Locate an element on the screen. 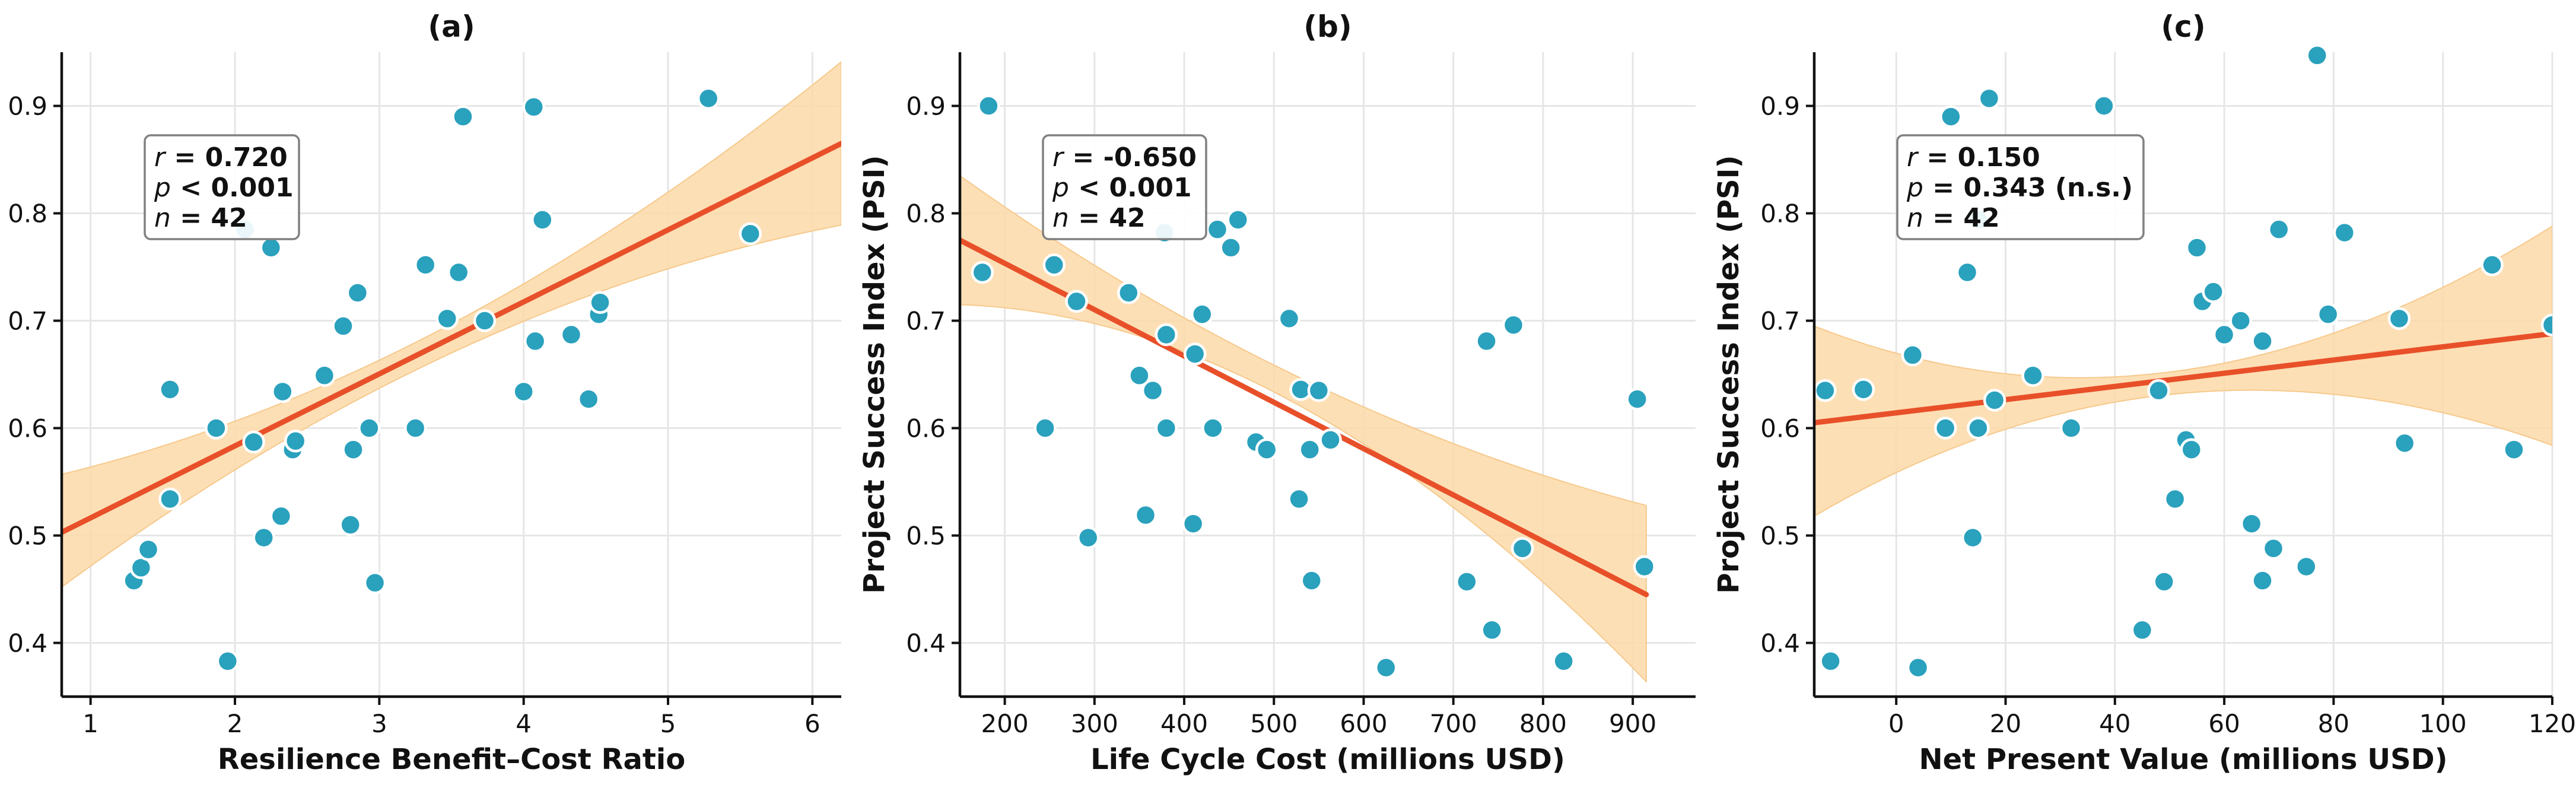 The image size is (2576, 788). y-tick-label: 0.4 is located at coordinates (1780, 643).